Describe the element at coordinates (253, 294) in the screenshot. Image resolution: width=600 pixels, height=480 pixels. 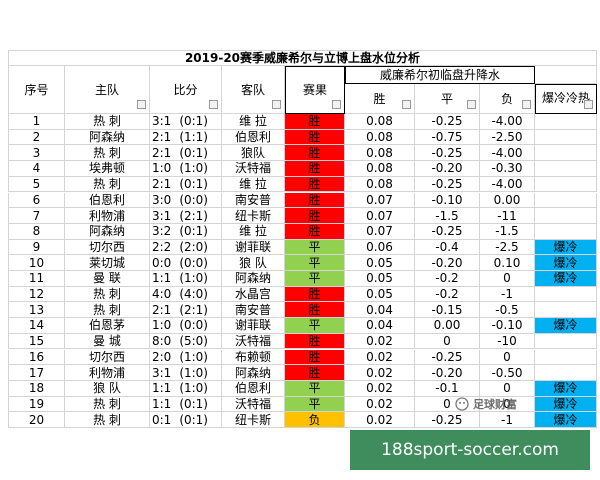
I see `away-team: 水晶宫` at that location.